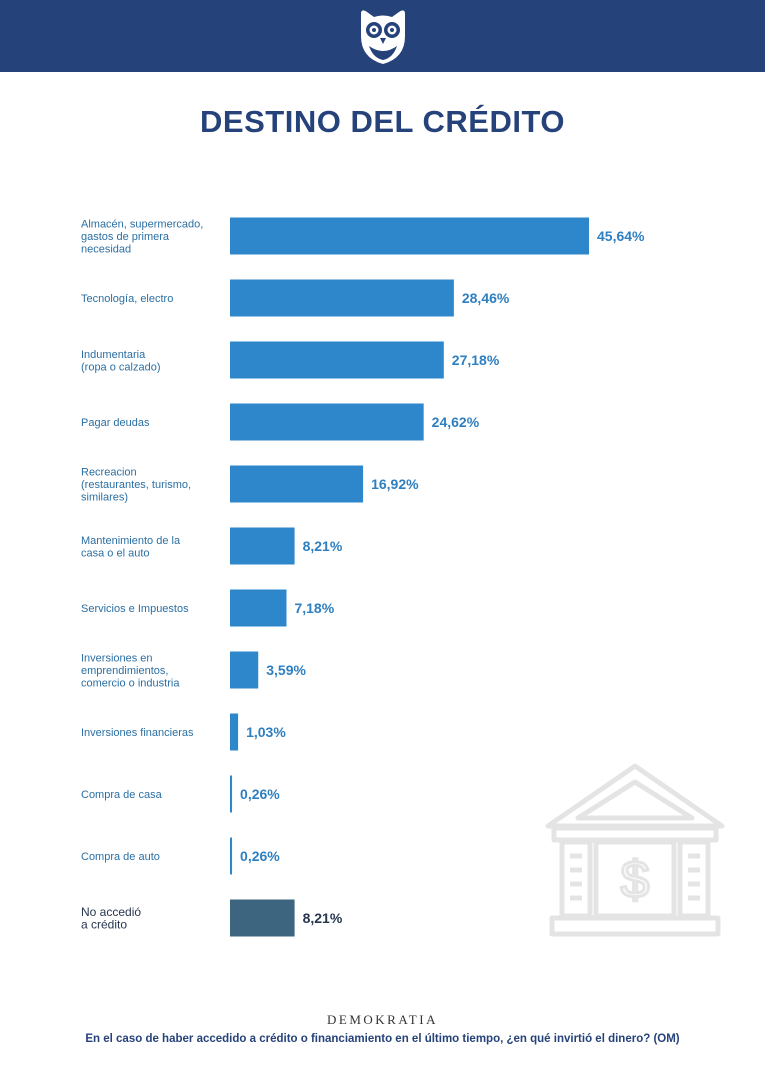  Describe the element at coordinates (122, 795) in the screenshot. I see `category-label-9: Compra de casa` at that location.